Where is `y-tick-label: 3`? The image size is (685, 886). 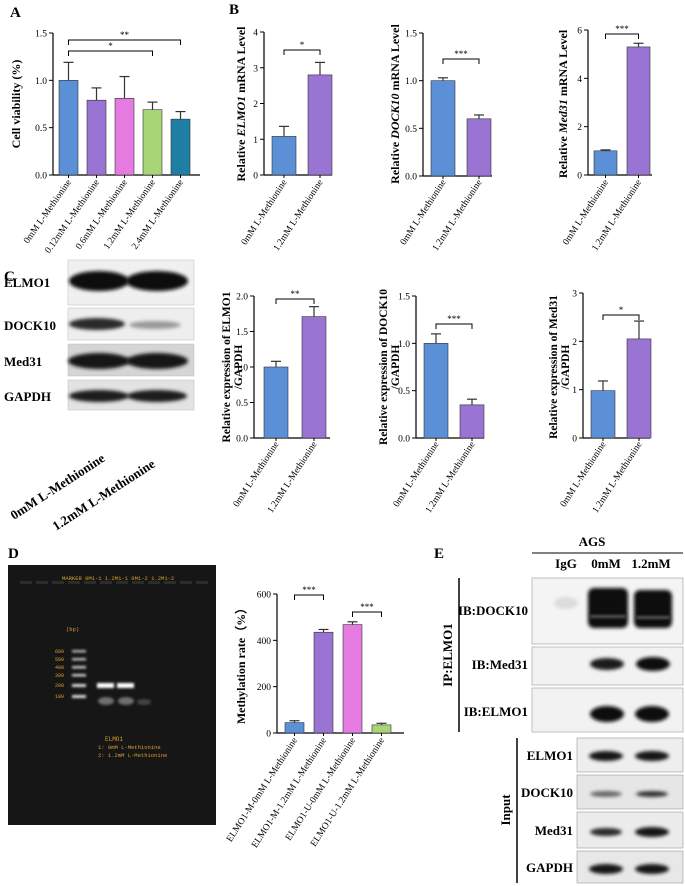 y-tick-label: 3 is located at coordinates (574, 295).